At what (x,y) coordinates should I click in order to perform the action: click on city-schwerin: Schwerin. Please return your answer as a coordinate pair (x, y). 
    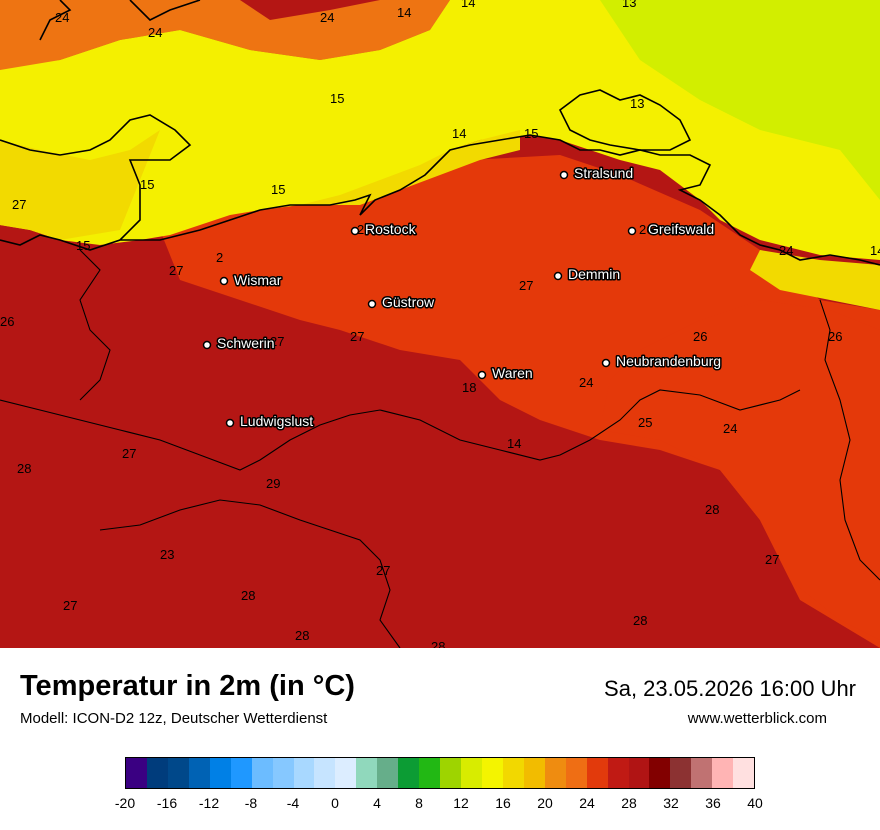
    Looking at the image, I should click on (239, 343).